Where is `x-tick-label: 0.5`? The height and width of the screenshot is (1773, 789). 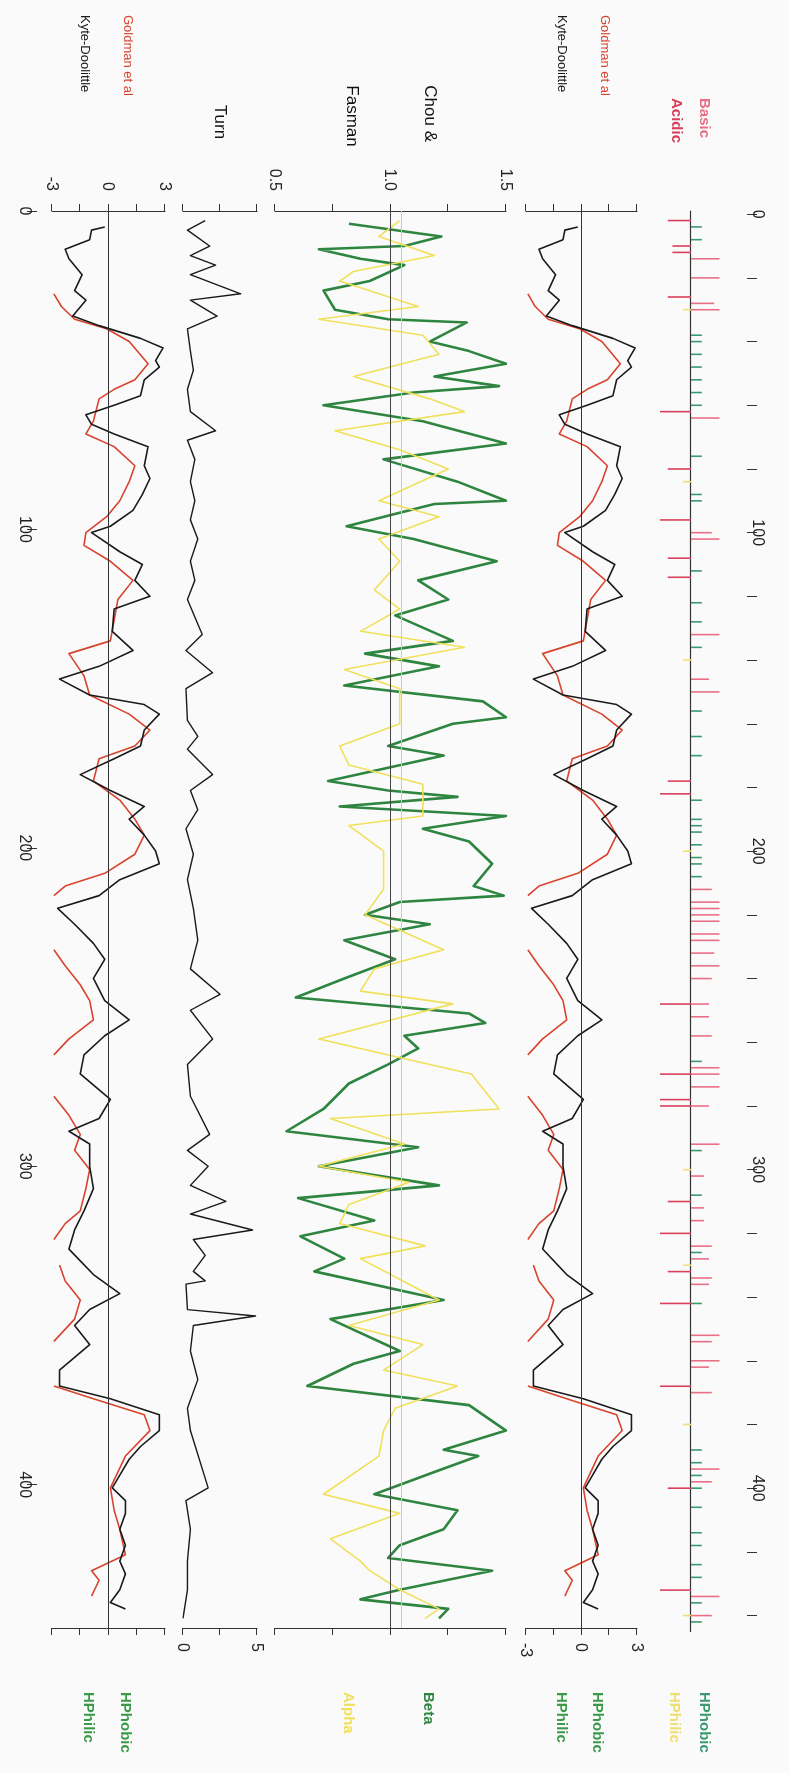
x-tick-label: 0.5 is located at coordinates (275, 180).